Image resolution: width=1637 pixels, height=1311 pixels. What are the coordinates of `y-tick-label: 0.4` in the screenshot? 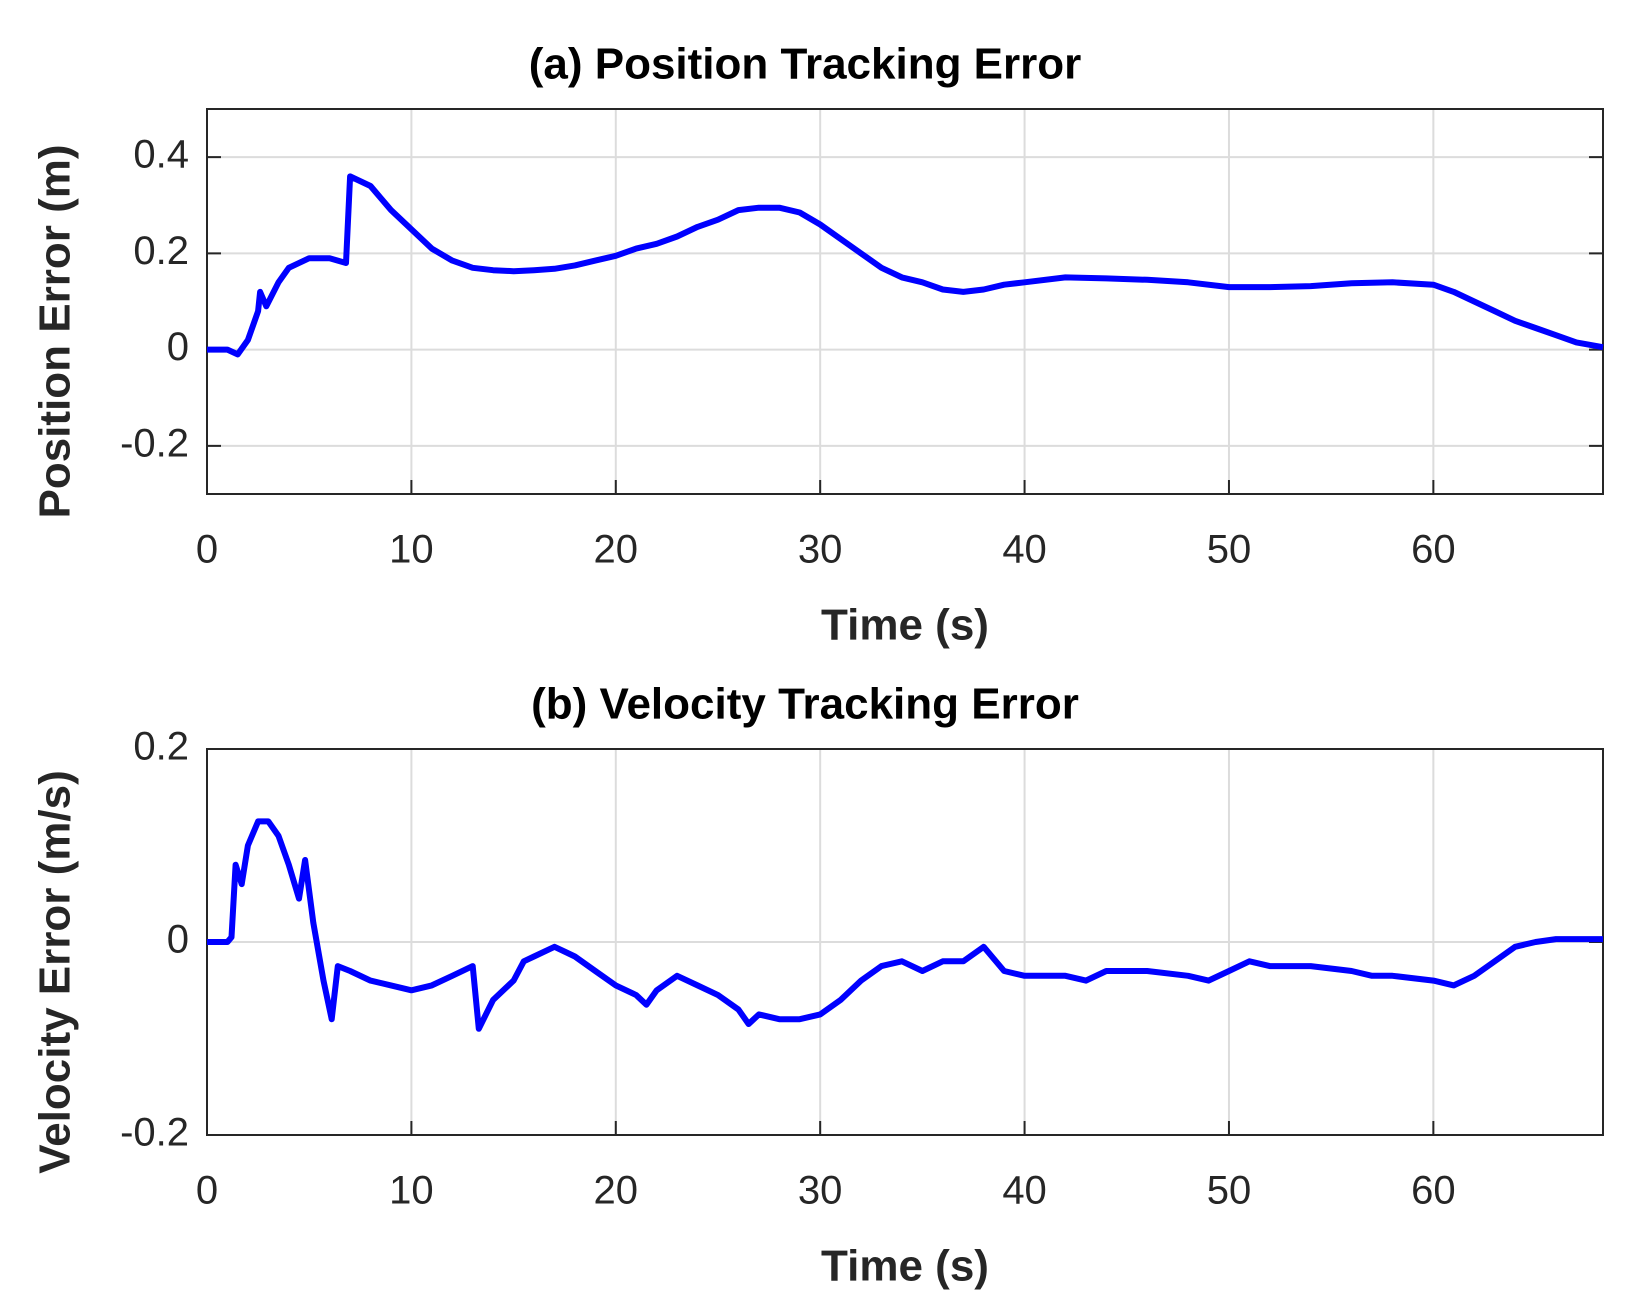 It's located at (161, 155).